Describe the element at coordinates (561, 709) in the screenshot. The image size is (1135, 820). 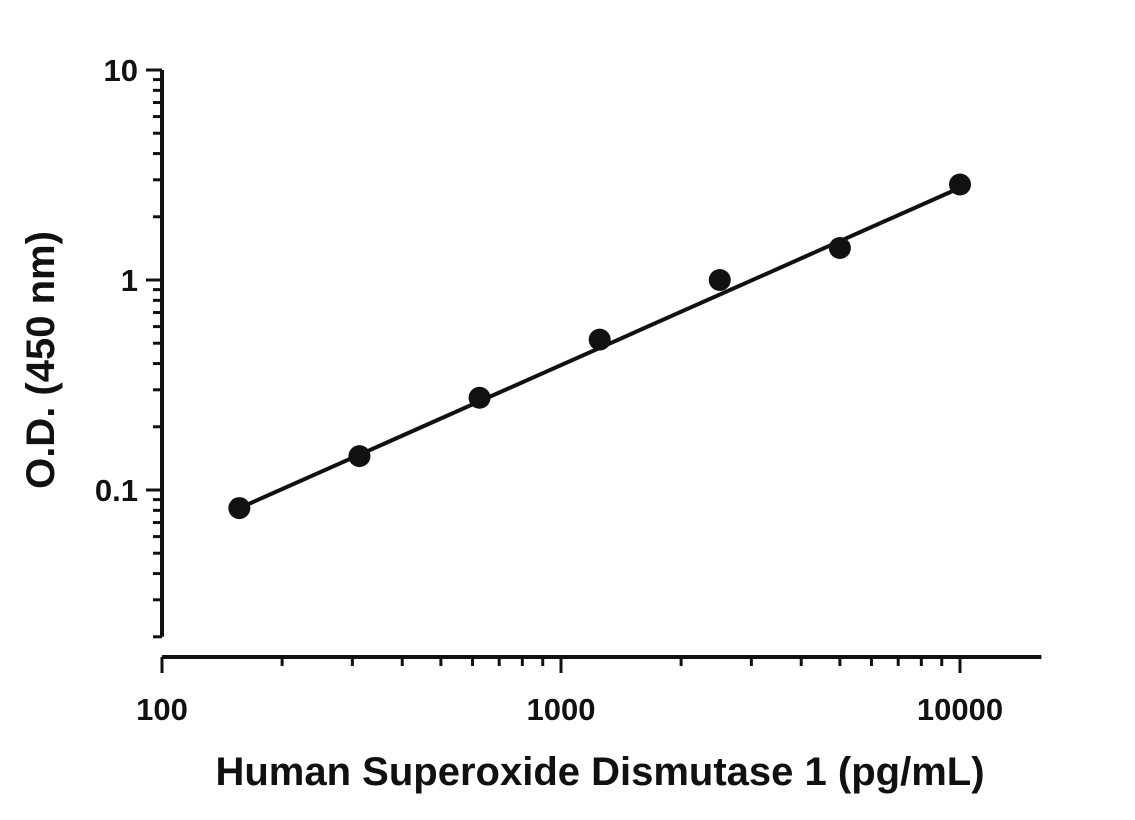
I see `x-tick-label: 1000` at that location.